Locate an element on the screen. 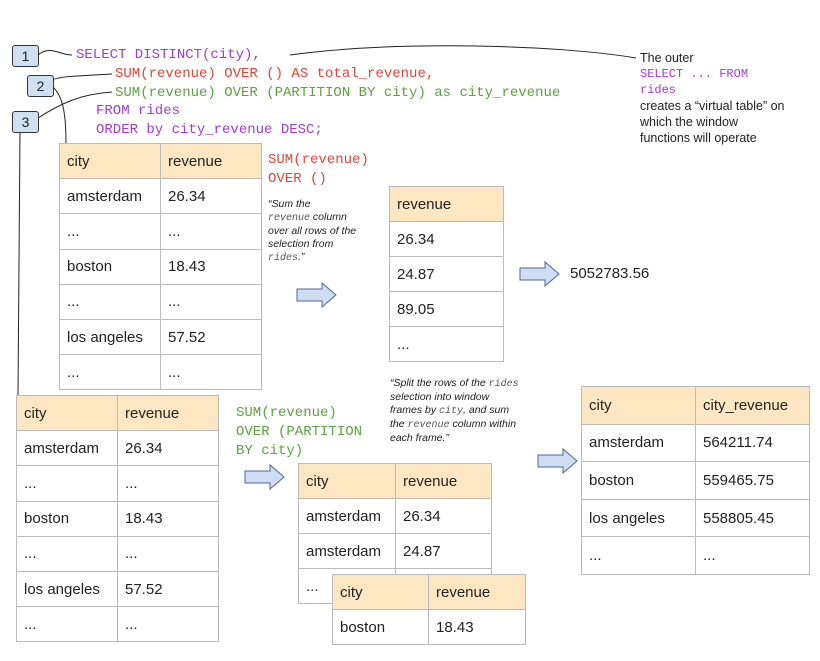 This screenshot has width=820, height=661. table-row: amsterdam 24.87 is located at coordinates (395, 551).